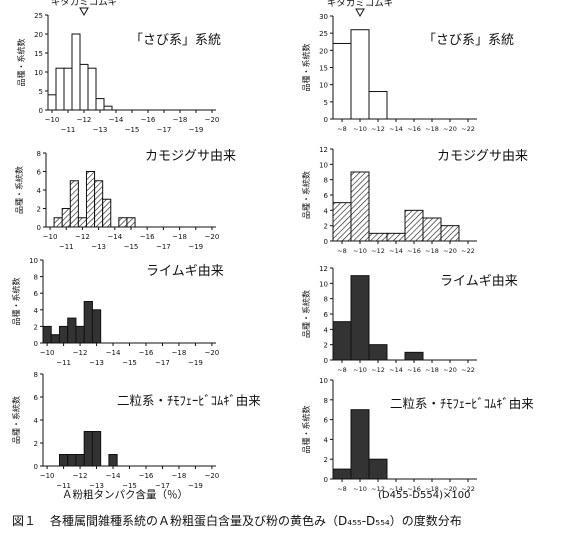 This screenshot has width=578, height=538. I want to click on y-tick-label-R3-10: 10, so click(323, 284).